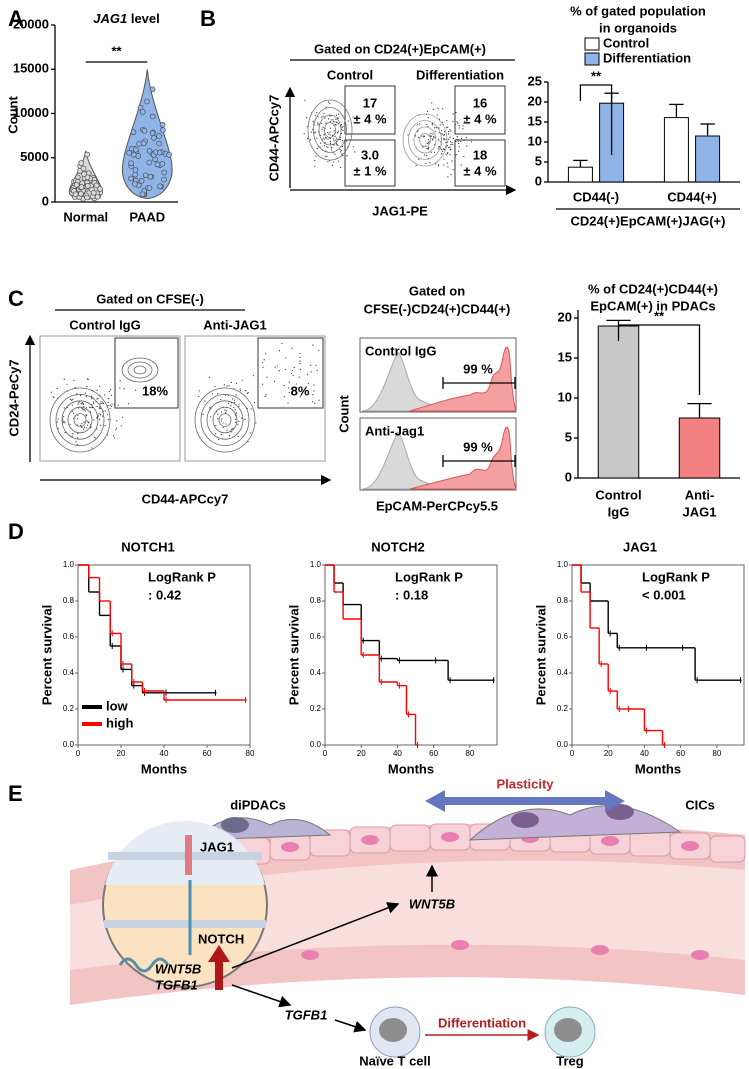  I want to click on significance: **, so click(116, 50).